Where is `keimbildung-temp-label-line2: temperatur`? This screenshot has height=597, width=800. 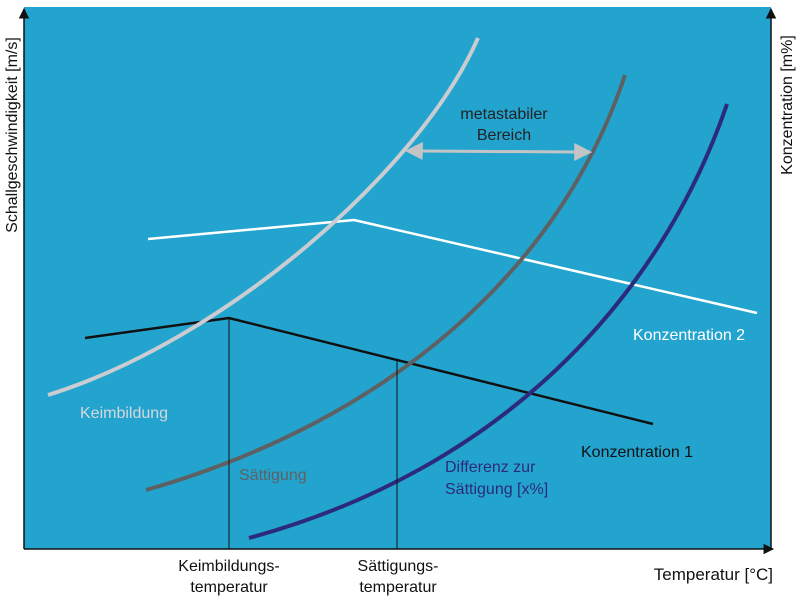
keimbildung-temp-label-line2: temperatur is located at coordinates (229, 587).